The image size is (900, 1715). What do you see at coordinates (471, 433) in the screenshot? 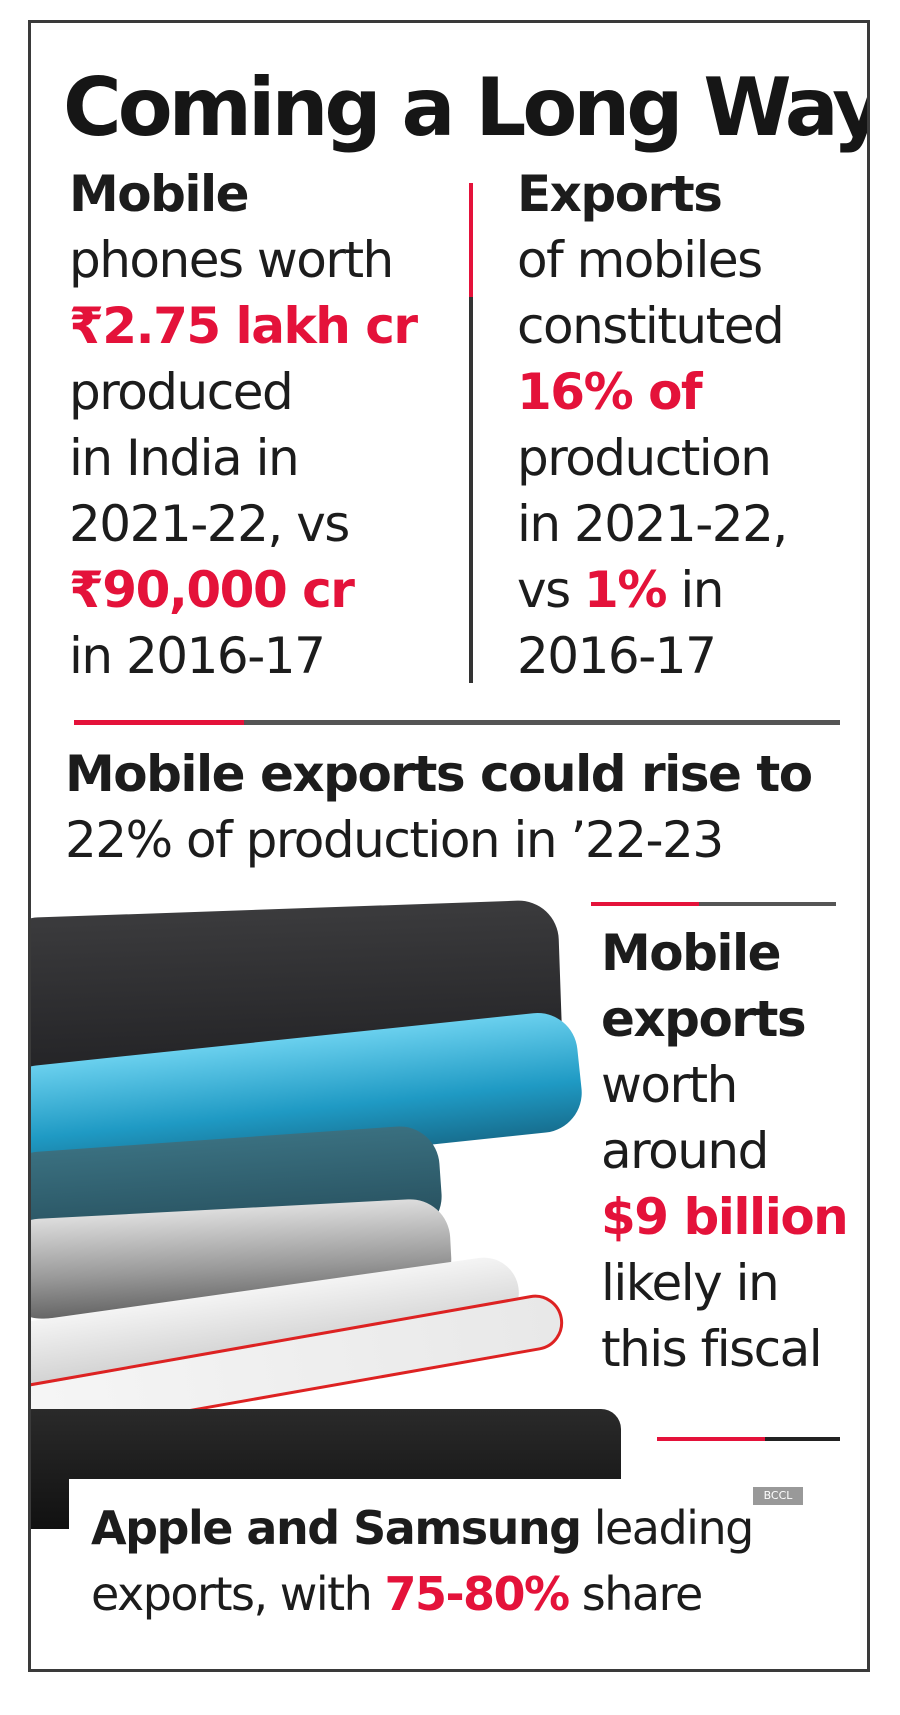
I see `column-divider` at bounding box center [471, 433].